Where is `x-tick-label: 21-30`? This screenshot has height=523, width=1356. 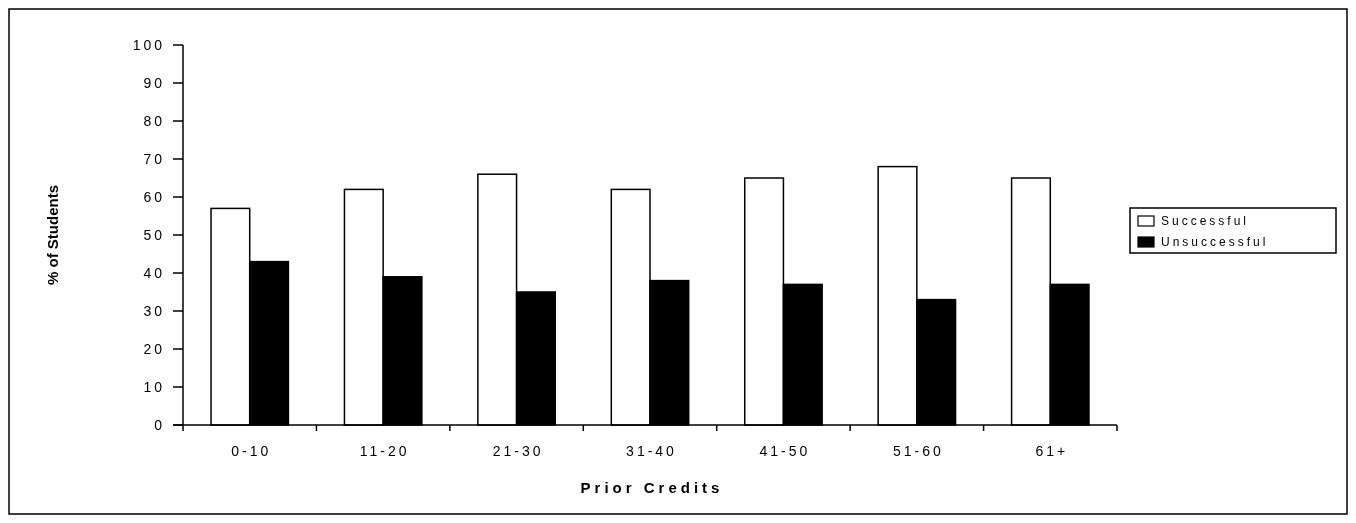
x-tick-label: 21-30 is located at coordinates (518, 451).